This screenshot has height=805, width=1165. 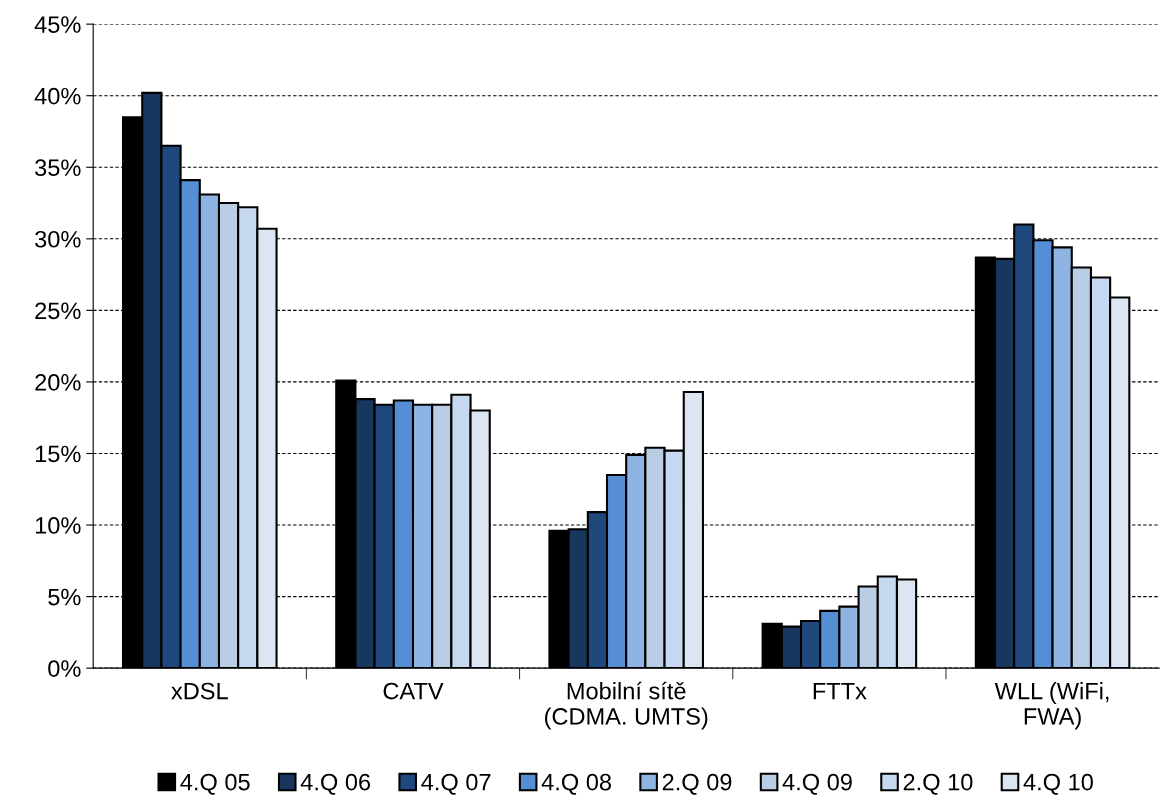 I want to click on x-tick-label: FTTx, so click(x=840, y=691).